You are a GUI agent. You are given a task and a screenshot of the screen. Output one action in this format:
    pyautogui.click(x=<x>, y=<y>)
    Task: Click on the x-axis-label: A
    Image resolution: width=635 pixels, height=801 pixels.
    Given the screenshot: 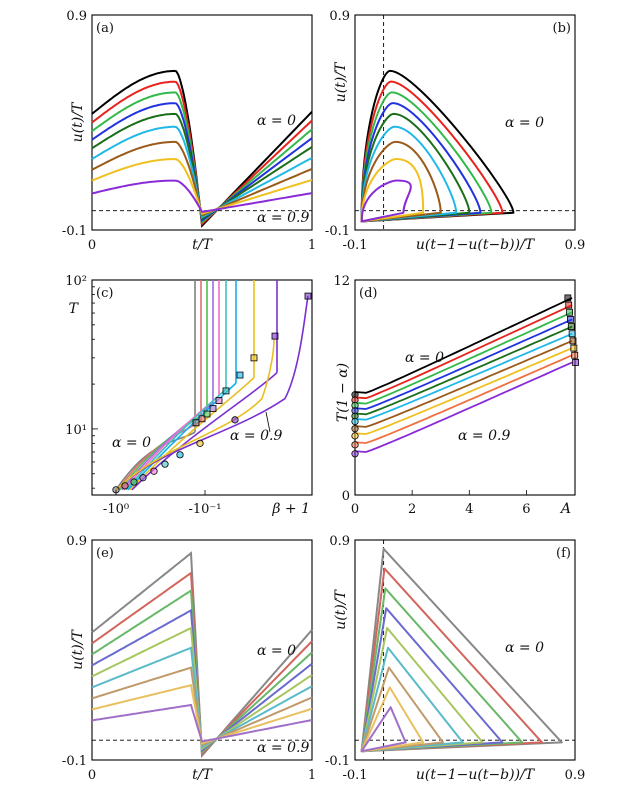 What is the action you would take?
    pyautogui.click(x=565, y=509)
    